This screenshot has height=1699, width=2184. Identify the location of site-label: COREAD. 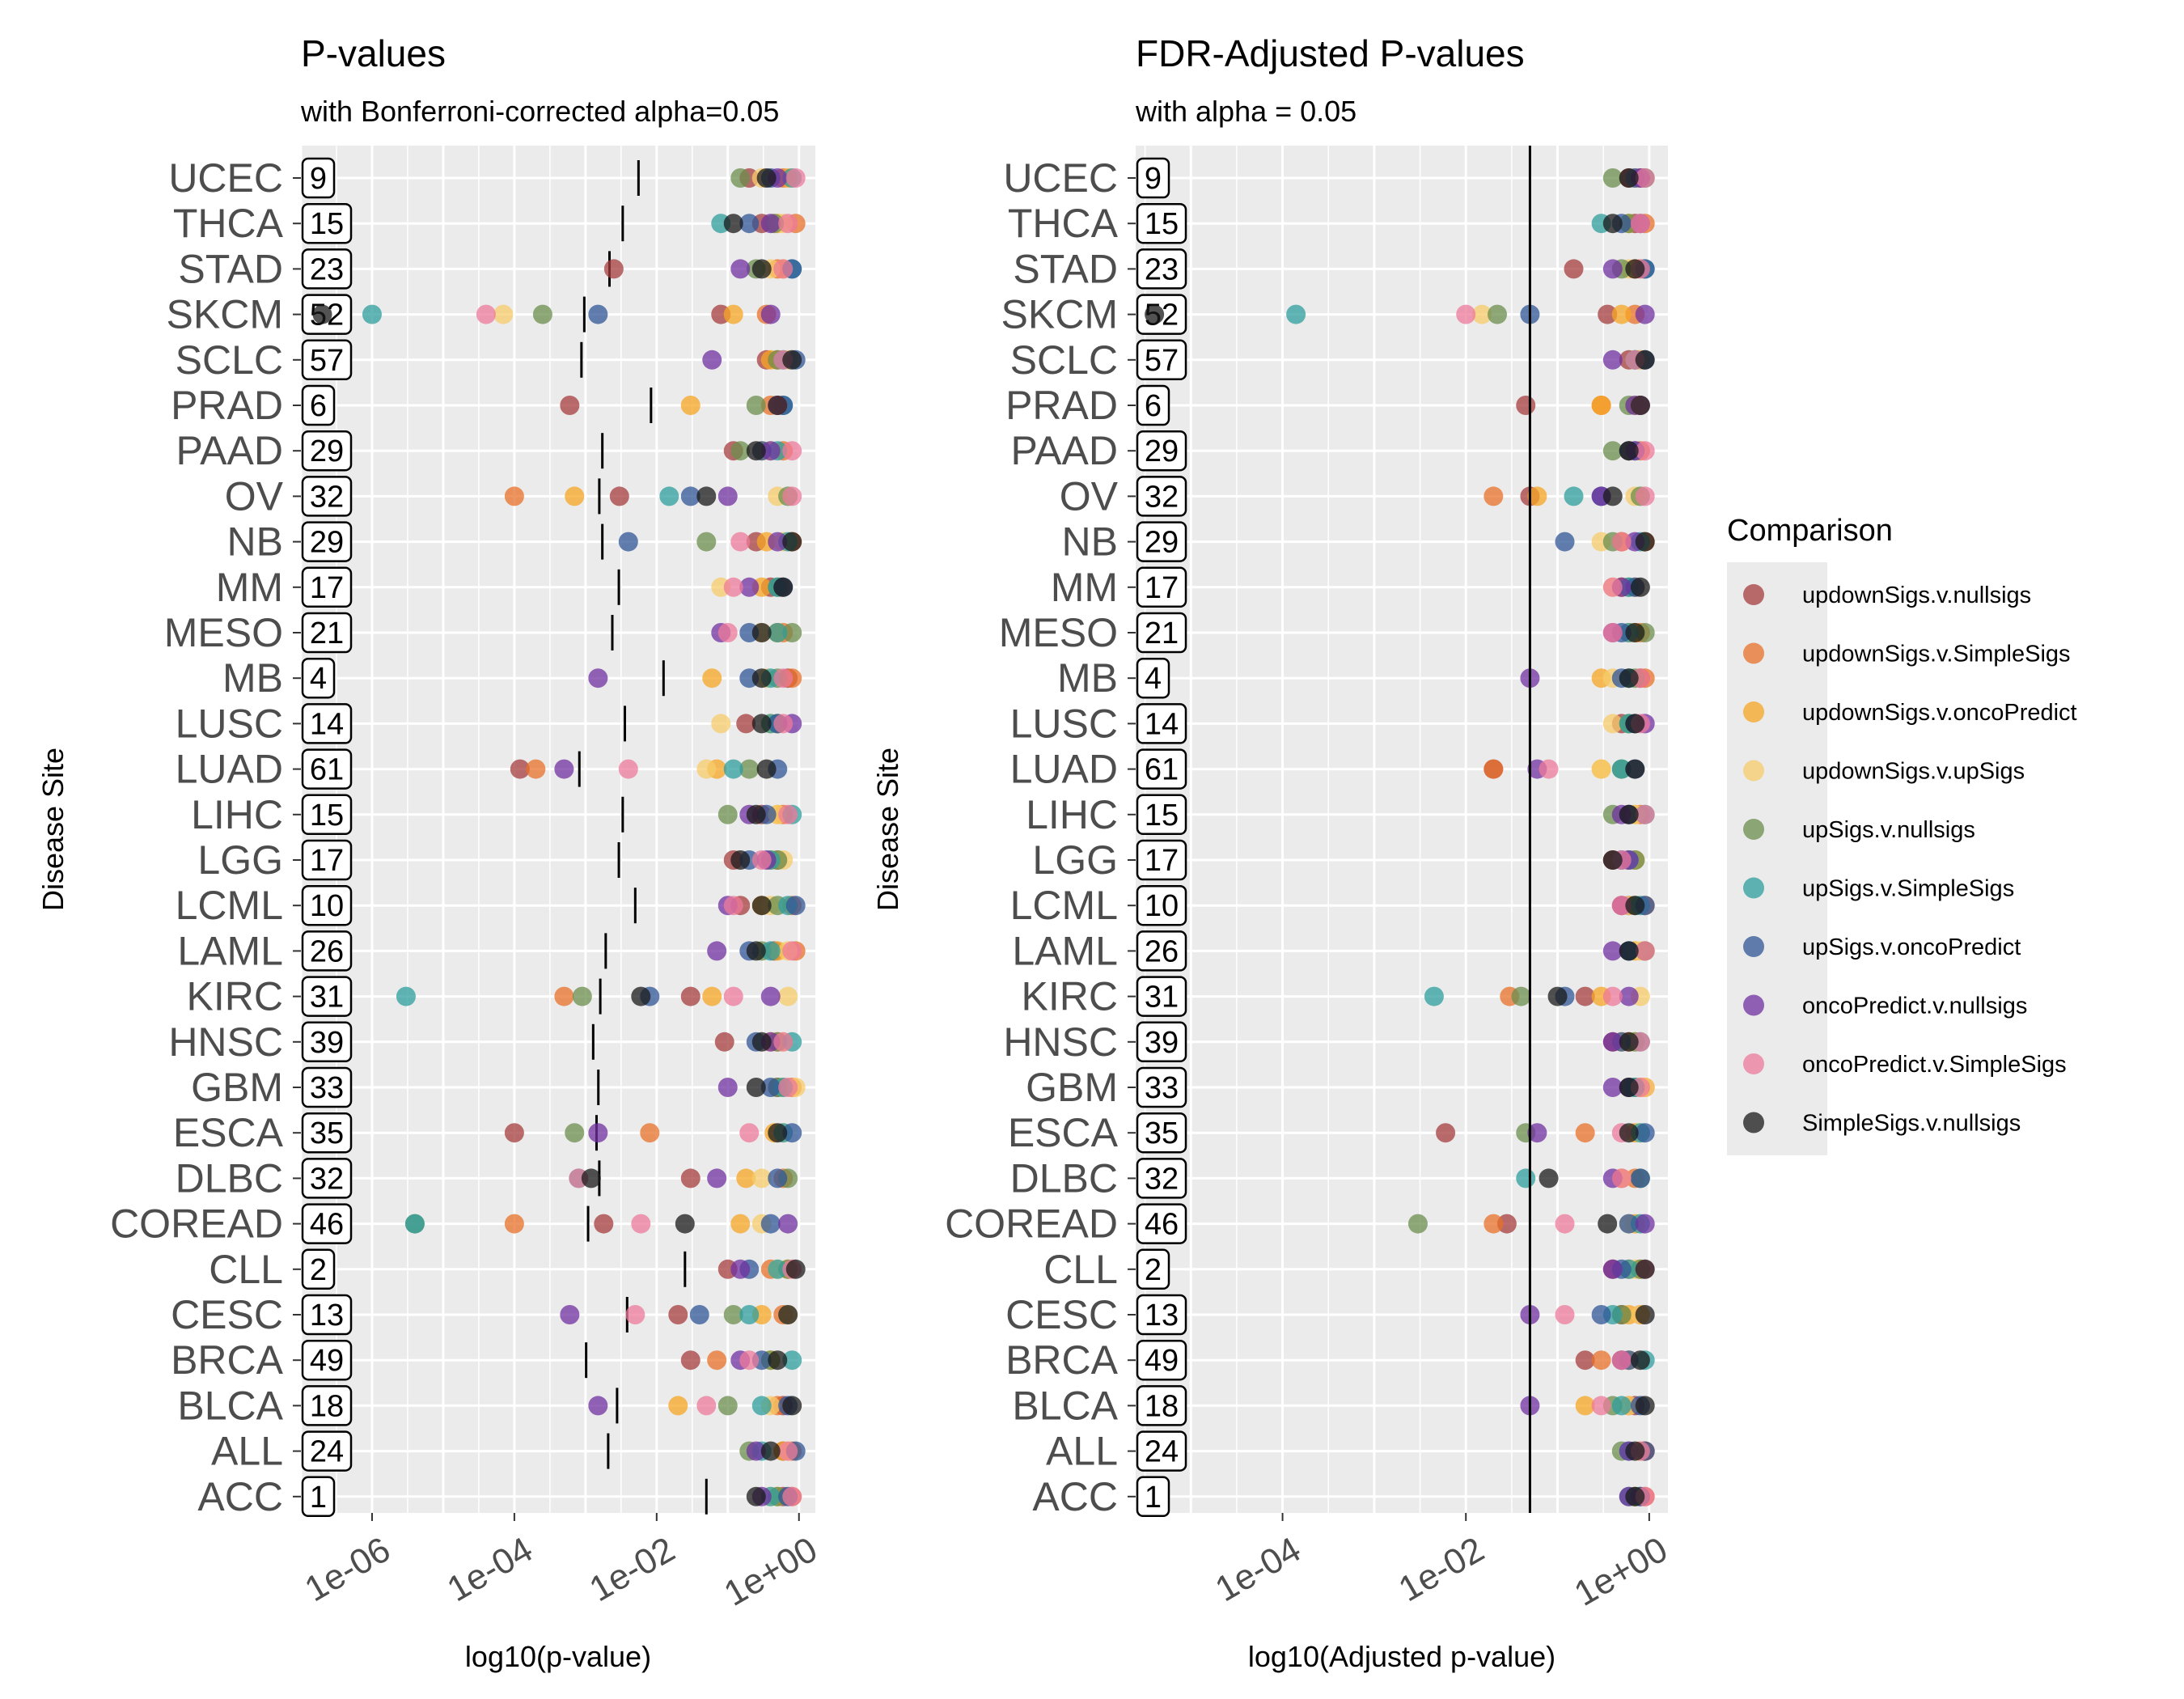
(1031, 1224).